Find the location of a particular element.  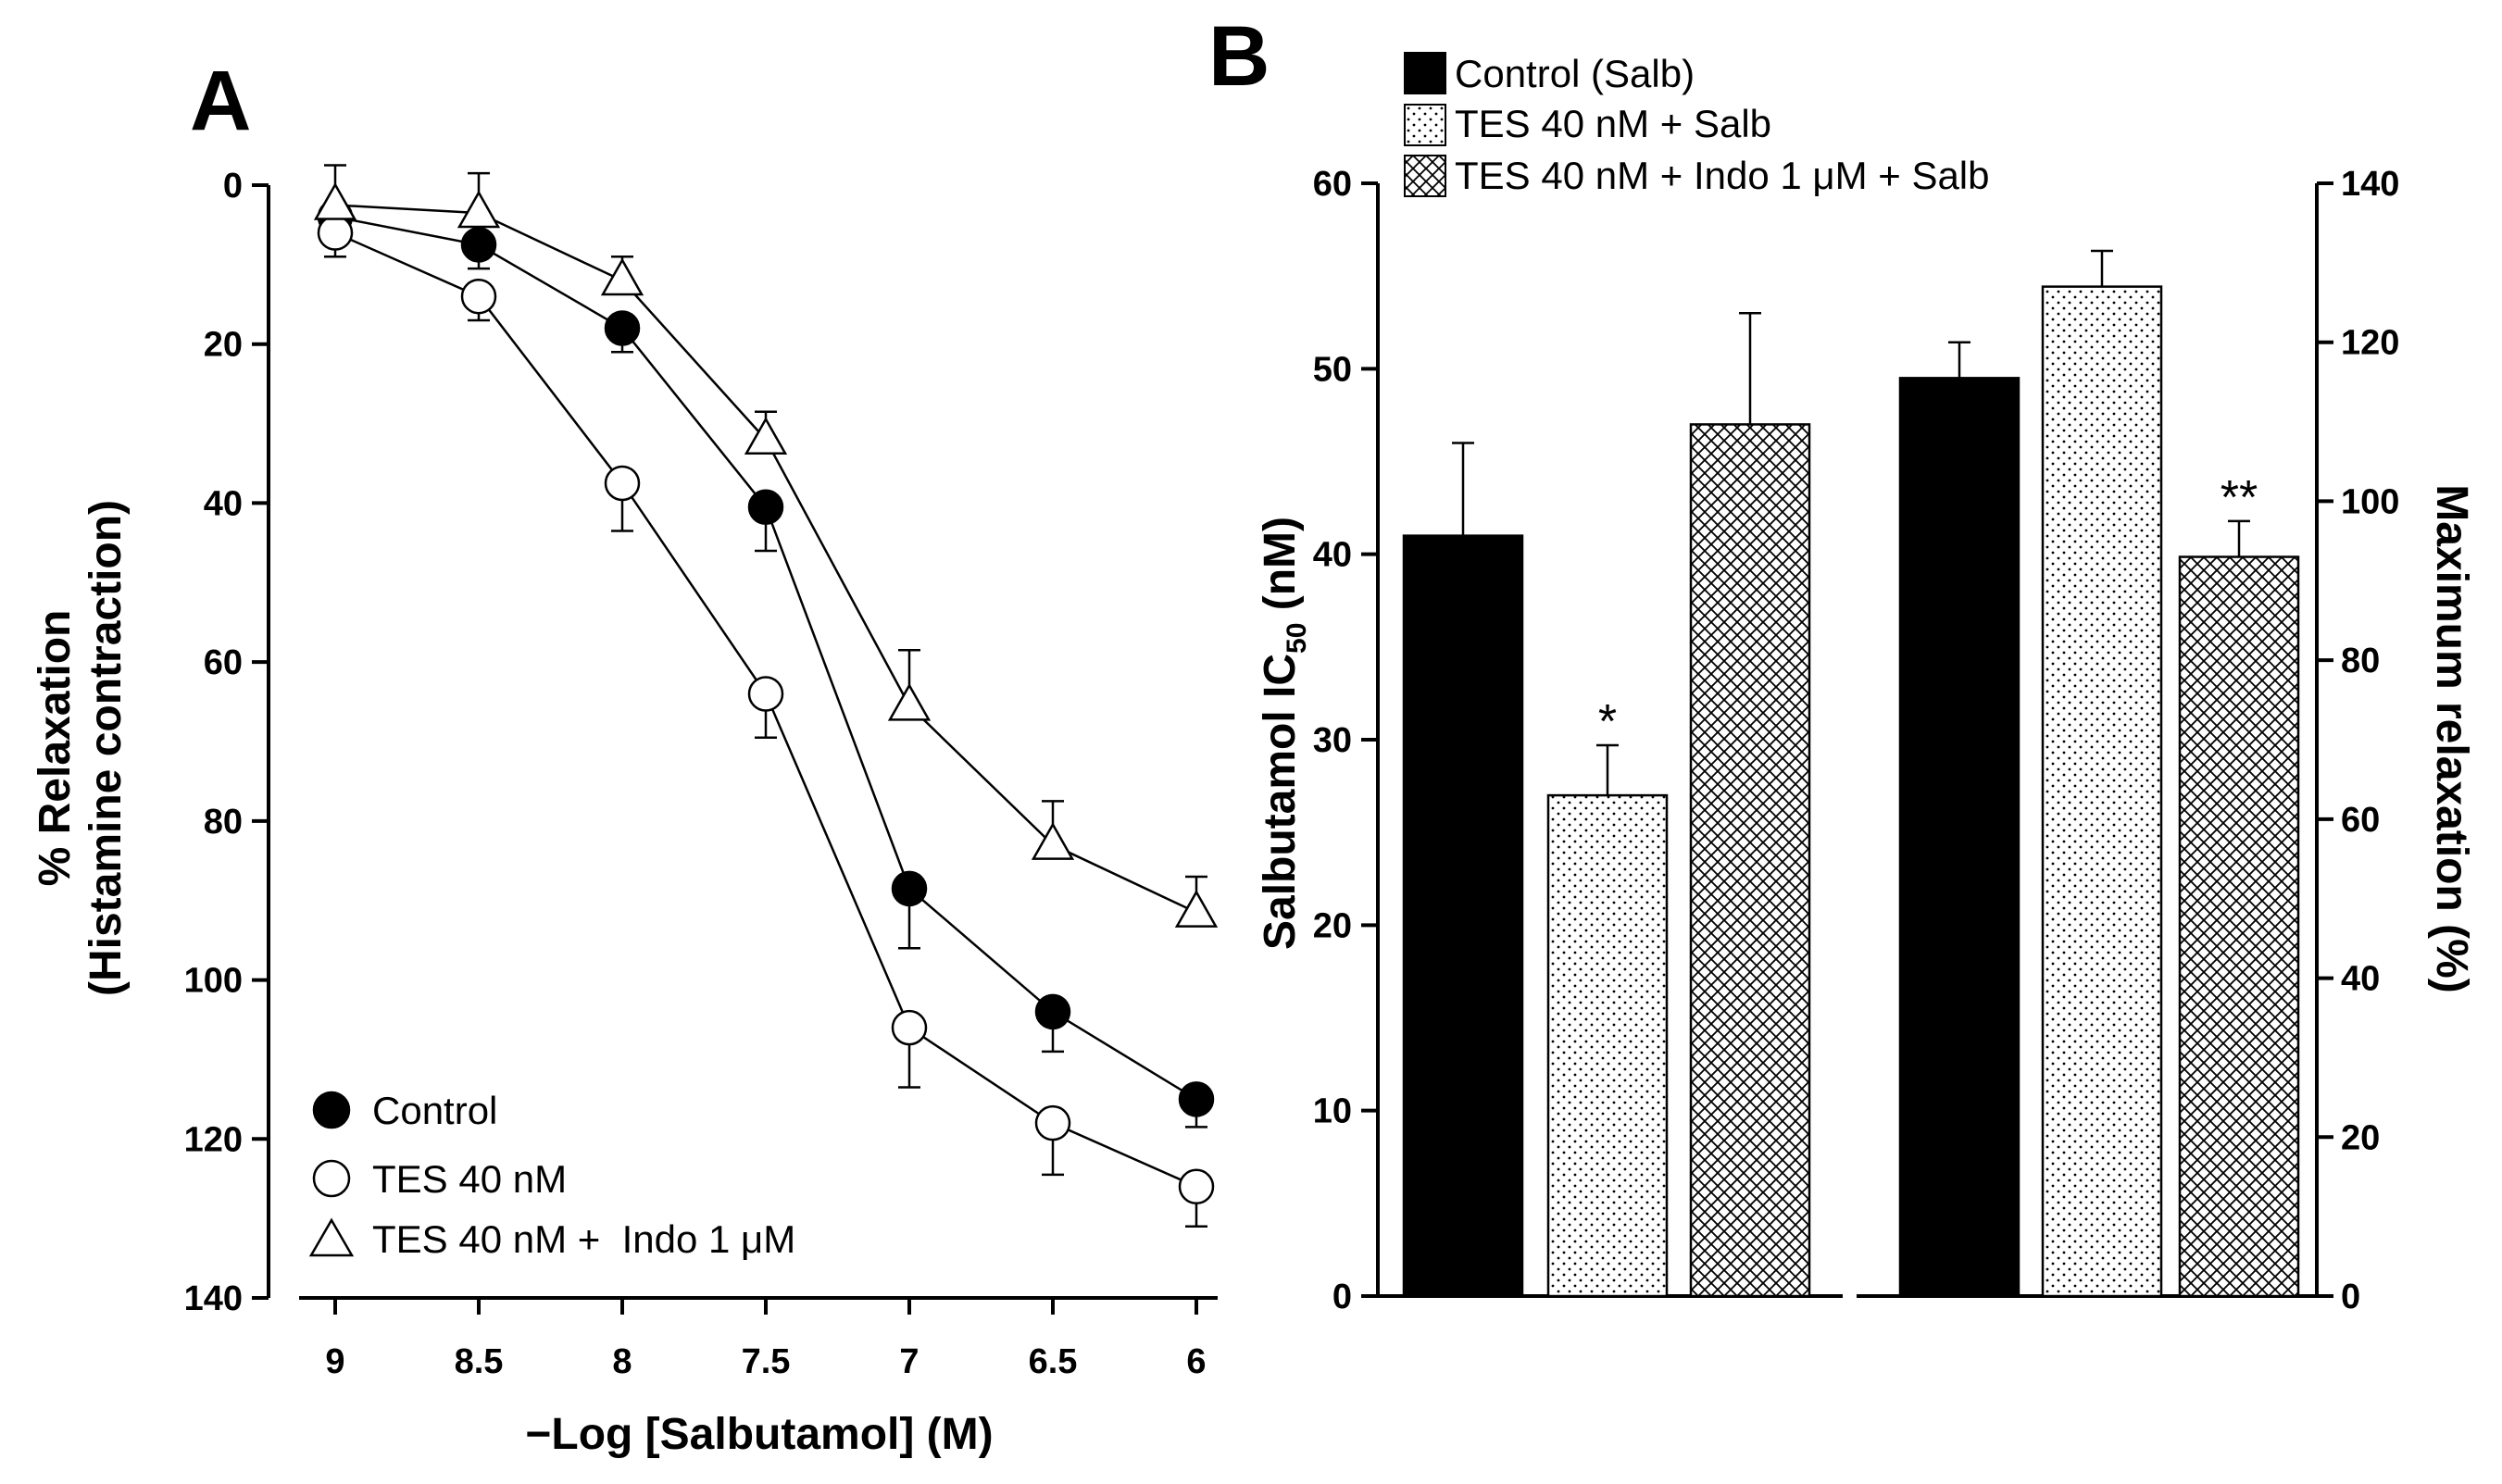

x-tick-label: 7 is located at coordinates (909, 1362).